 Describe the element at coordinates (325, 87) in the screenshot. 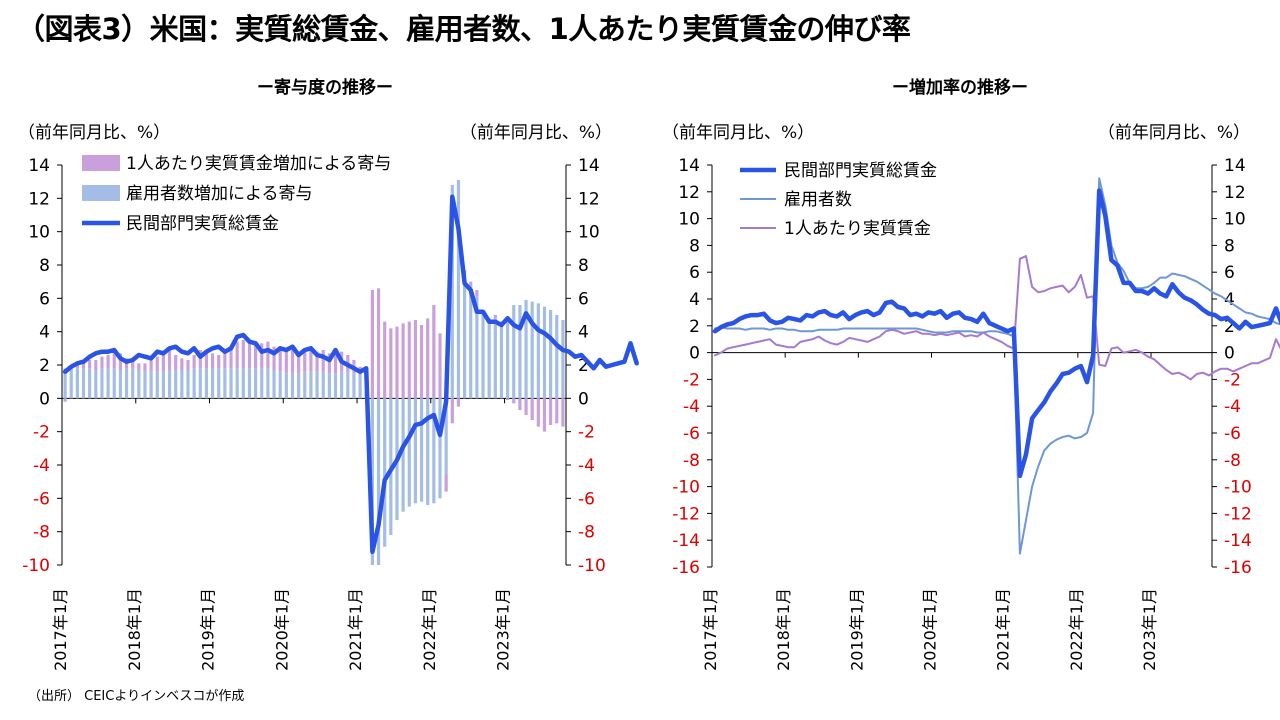

I see `panel-title: ー寄与度の推移ー` at that location.